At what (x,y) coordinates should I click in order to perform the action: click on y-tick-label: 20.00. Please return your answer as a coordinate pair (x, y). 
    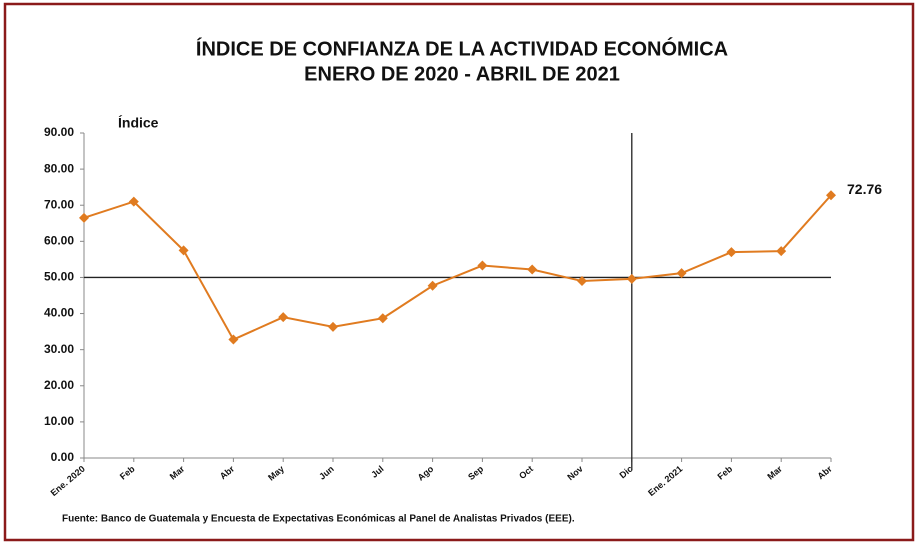
    Looking at the image, I should click on (59, 385).